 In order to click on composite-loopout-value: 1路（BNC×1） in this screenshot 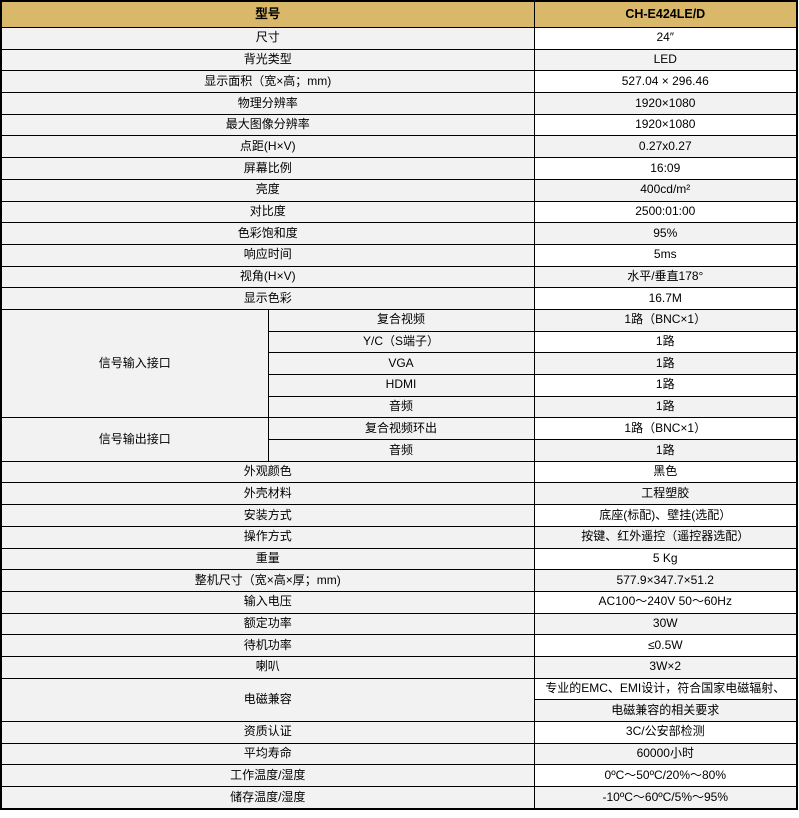, I will do `click(665, 429)`.